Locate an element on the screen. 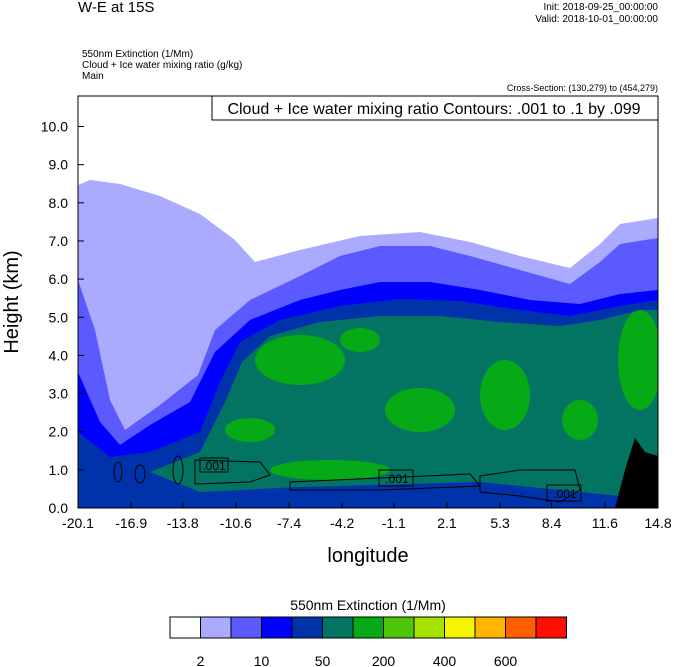 The height and width of the screenshot is (667, 674). field-label-cloud: Cloud + Ice water mixing ratio (g/kg) is located at coordinates (162, 65).